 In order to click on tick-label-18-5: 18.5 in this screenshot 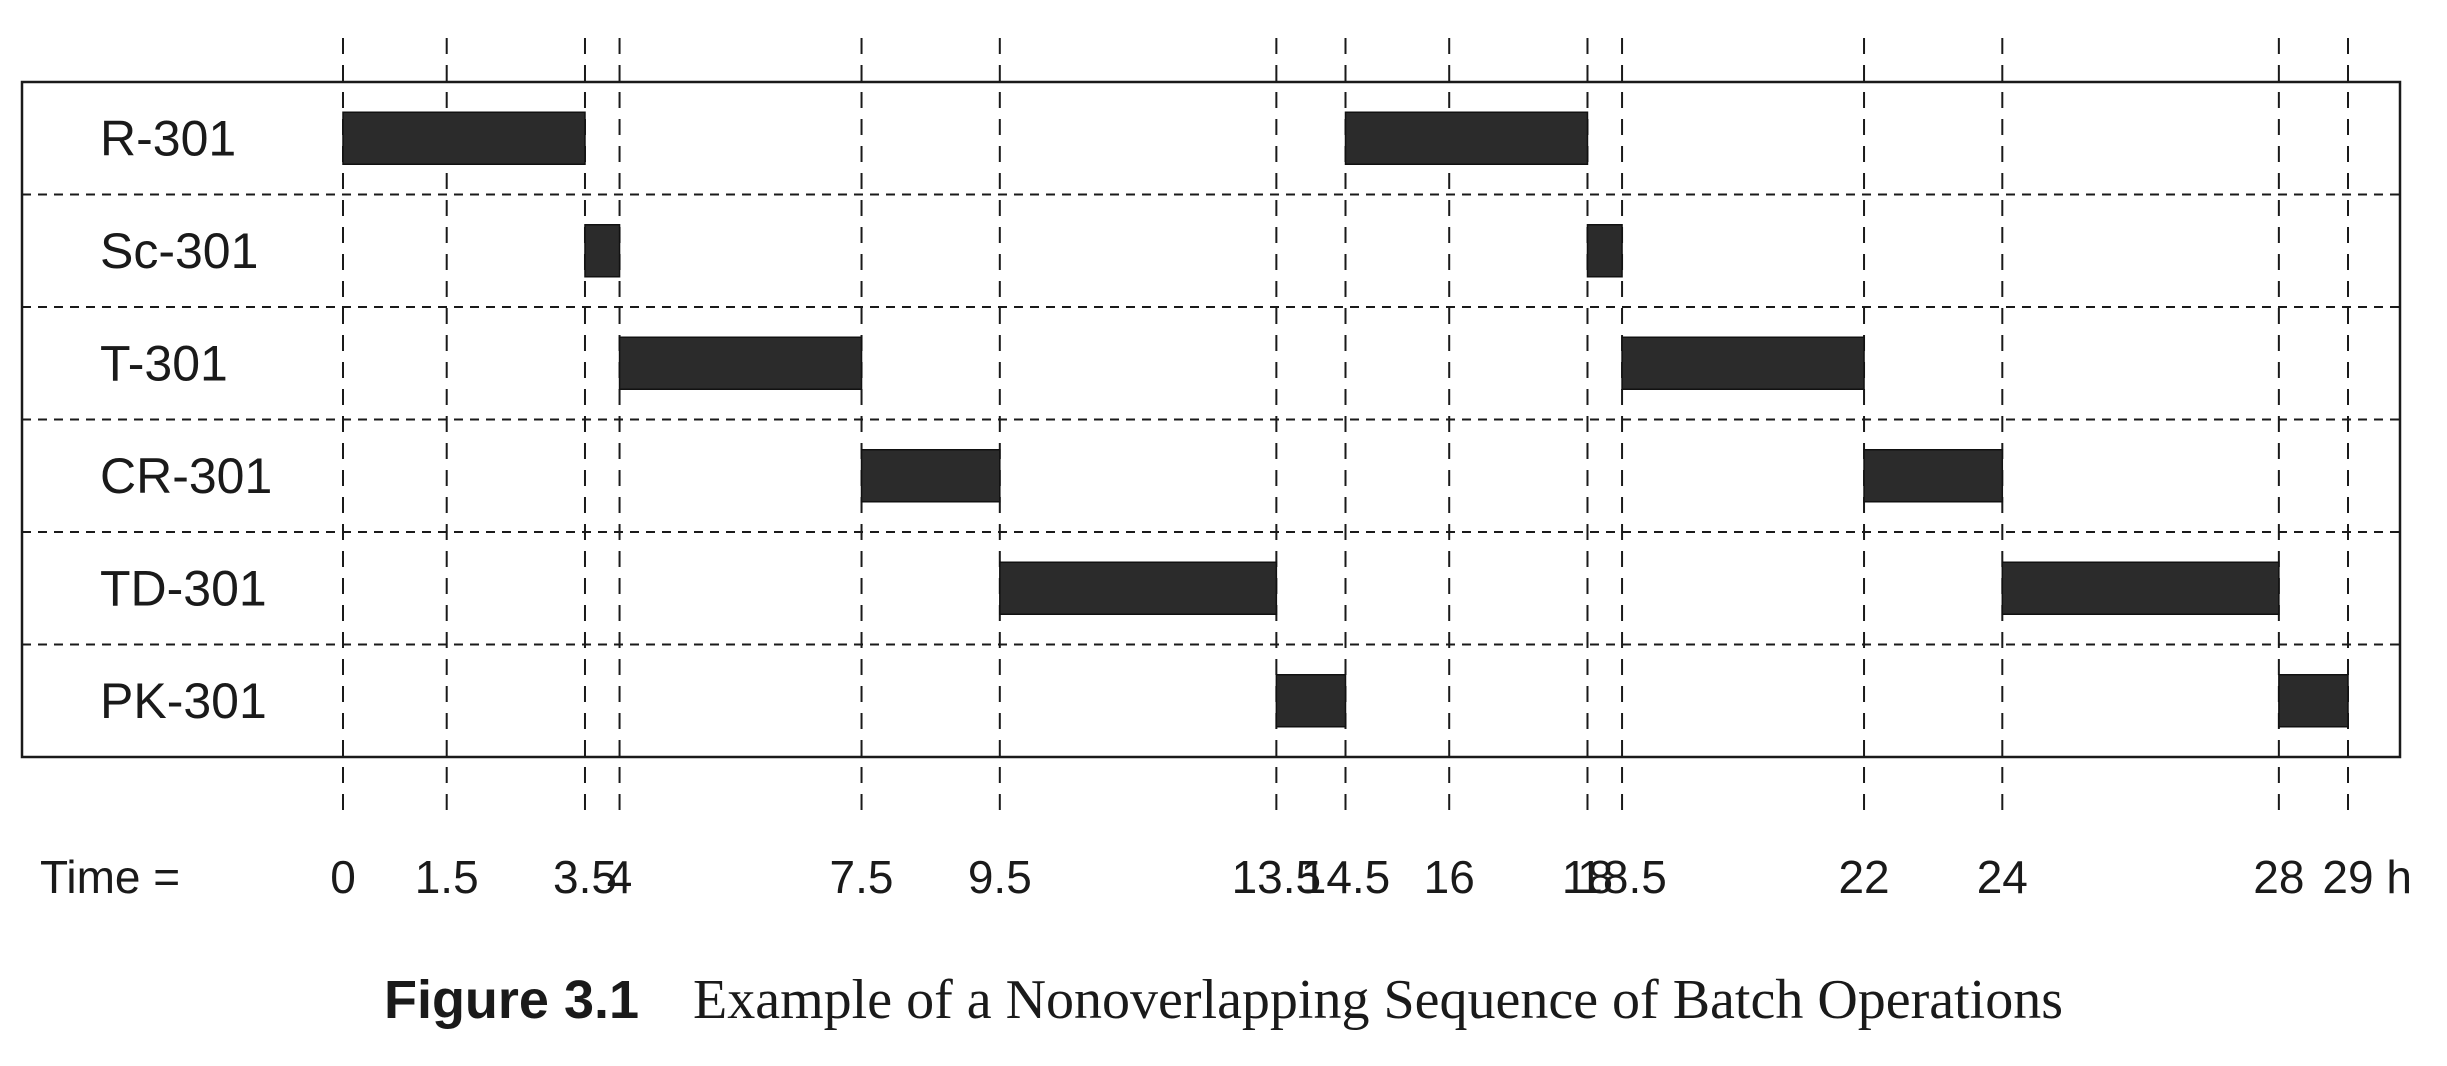, I will do `click(1622, 877)`.